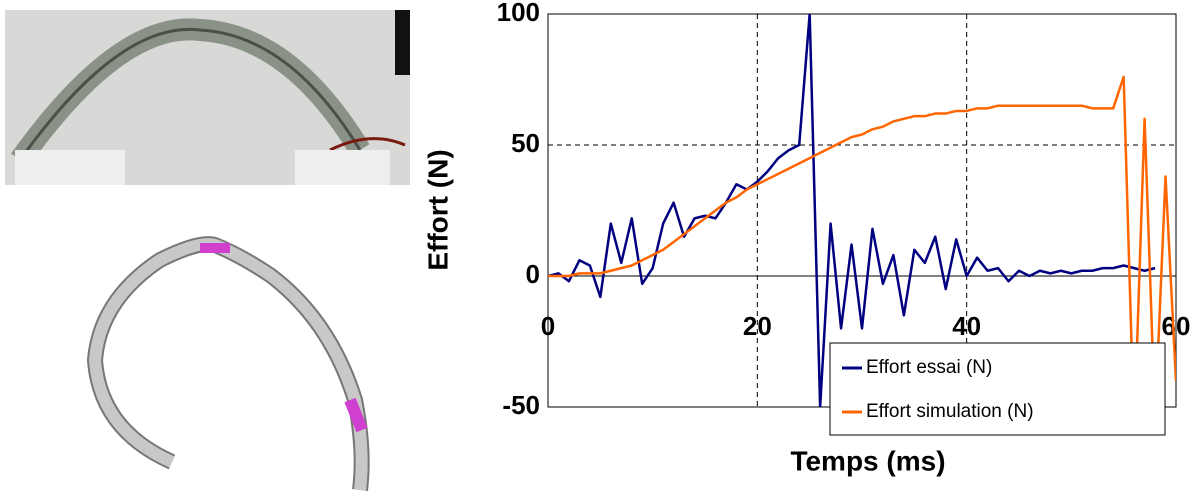 Image resolution: width=1202 pixels, height=499 pixels. Describe the element at coordinates (437, 209) in the screenshot. I see `y-axis-title: Effort (N)` at that location.